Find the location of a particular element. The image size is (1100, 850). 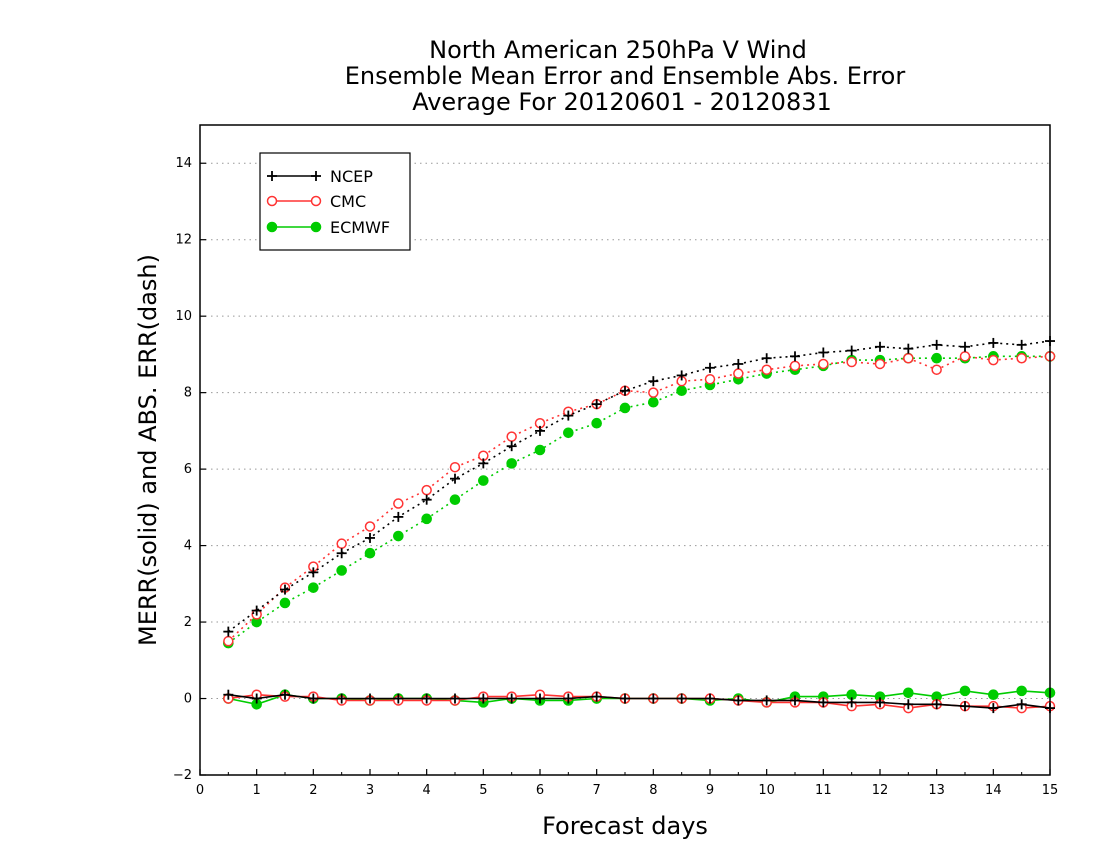

x-tick-label: 3 is located at coordinates (370, 790).